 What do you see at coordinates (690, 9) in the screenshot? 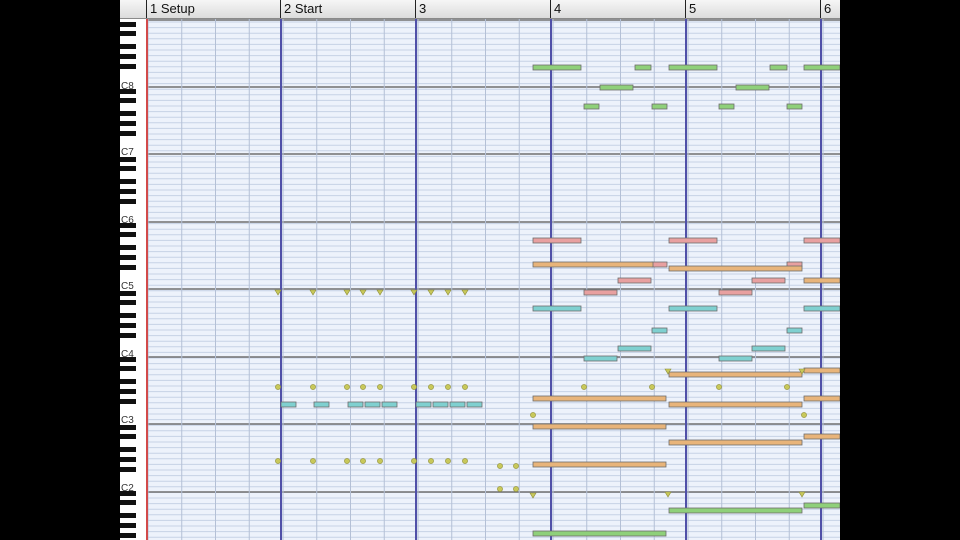
I see `bar-marker-5: 5` at bounding box center [690, 9].